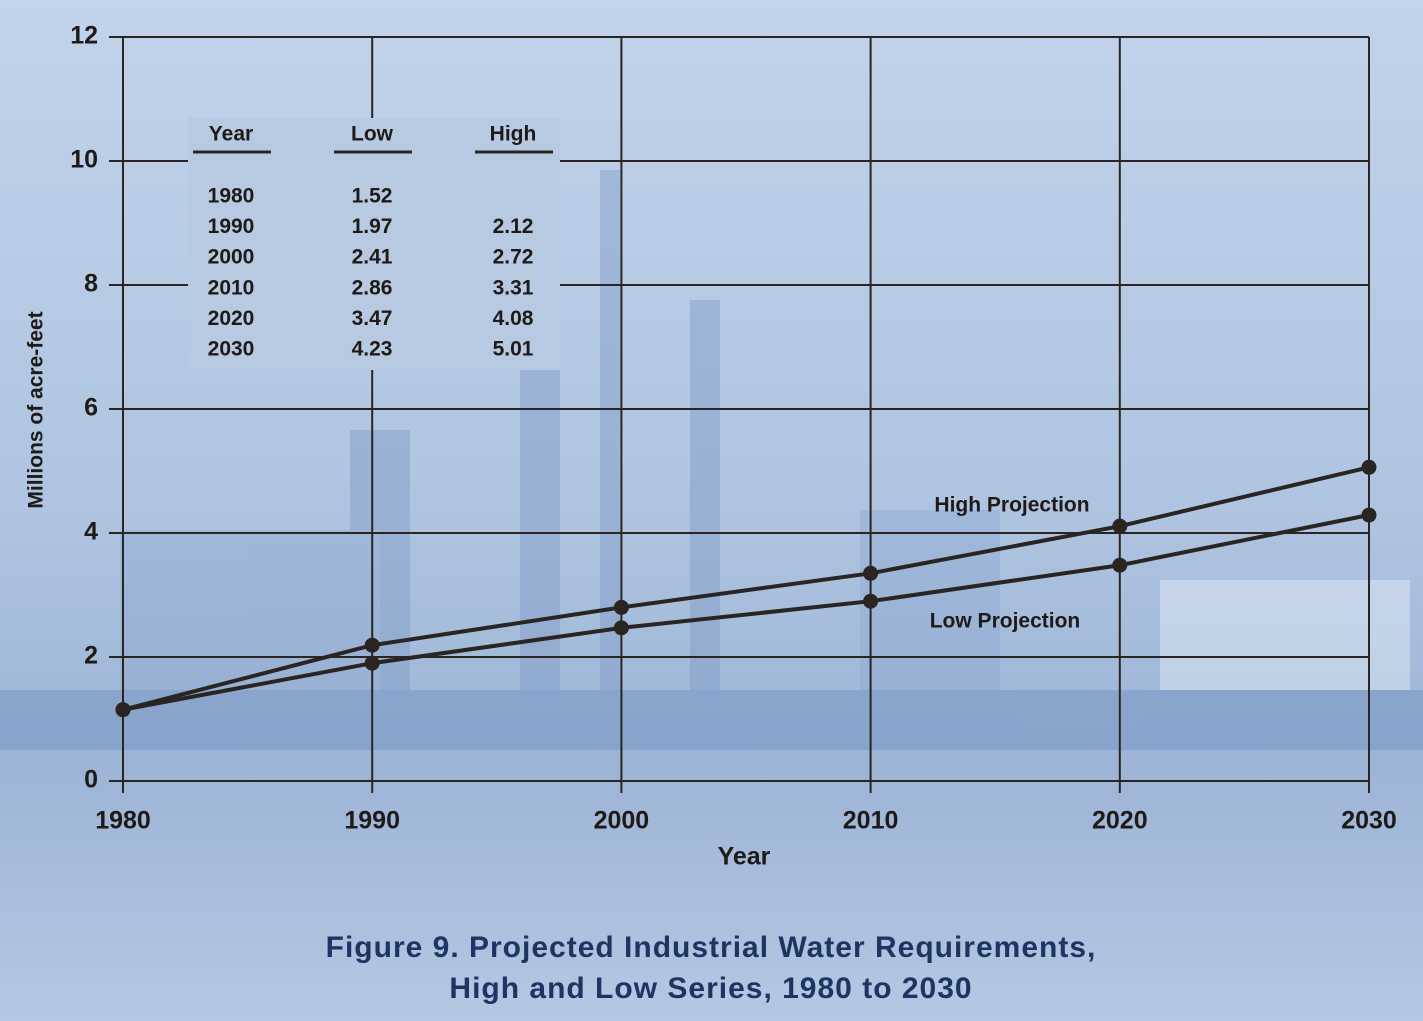  What do you see at coordinates (372, 196) in the screenshot?
I see `table-cell: 1.52` at bounding box center [372, 196].